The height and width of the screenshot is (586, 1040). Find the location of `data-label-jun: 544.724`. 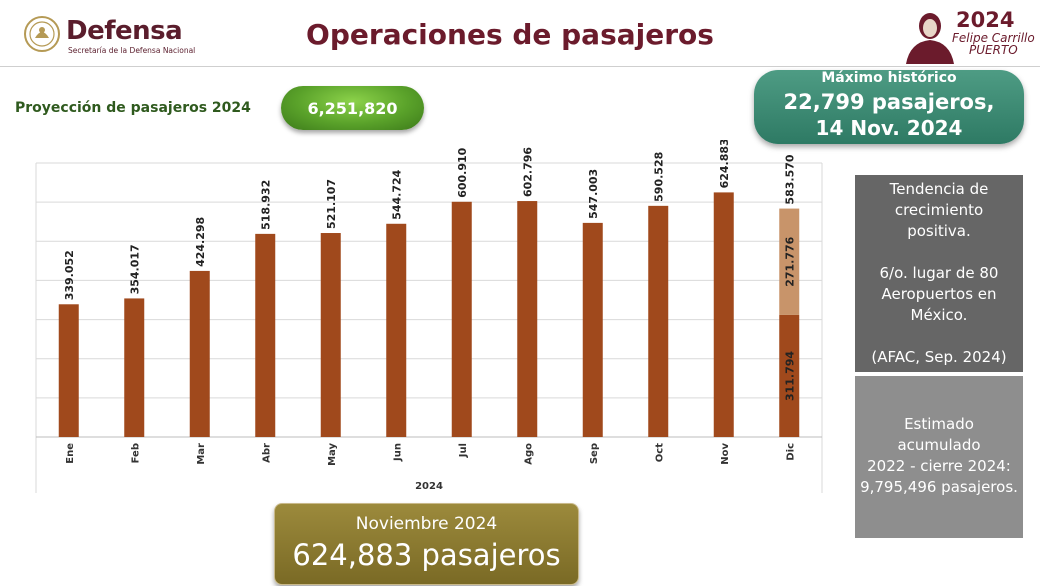

data-label-jun: 544.724 is located at coordinates (396, 194).